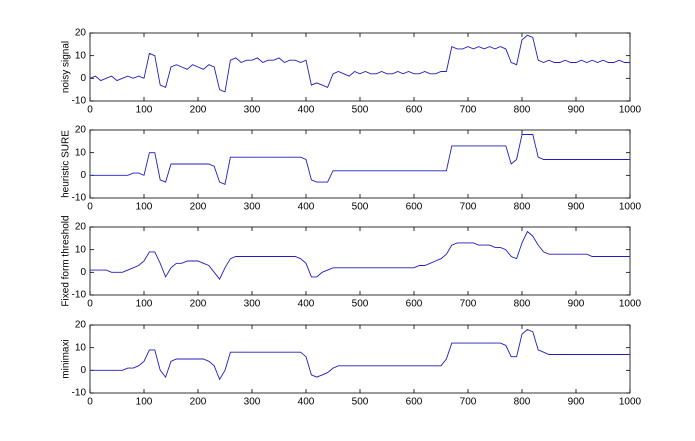 The image size is (695, 441). What do you see at coordinates (66, 67) in the screenshot?
I see `y-axis-label: noisy signal` at bounding box center [66, 67].